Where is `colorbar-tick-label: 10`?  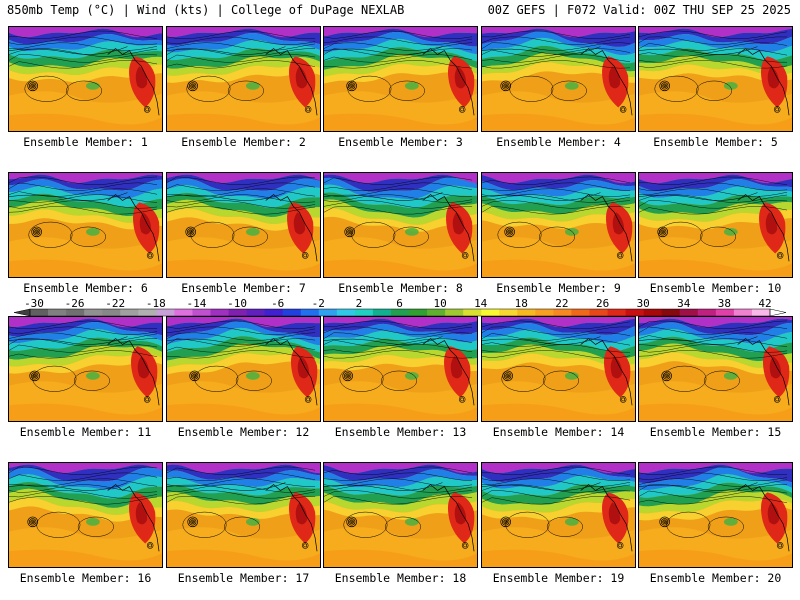 colorbar-tick-label: 10 is located at coordinates (439, 303).